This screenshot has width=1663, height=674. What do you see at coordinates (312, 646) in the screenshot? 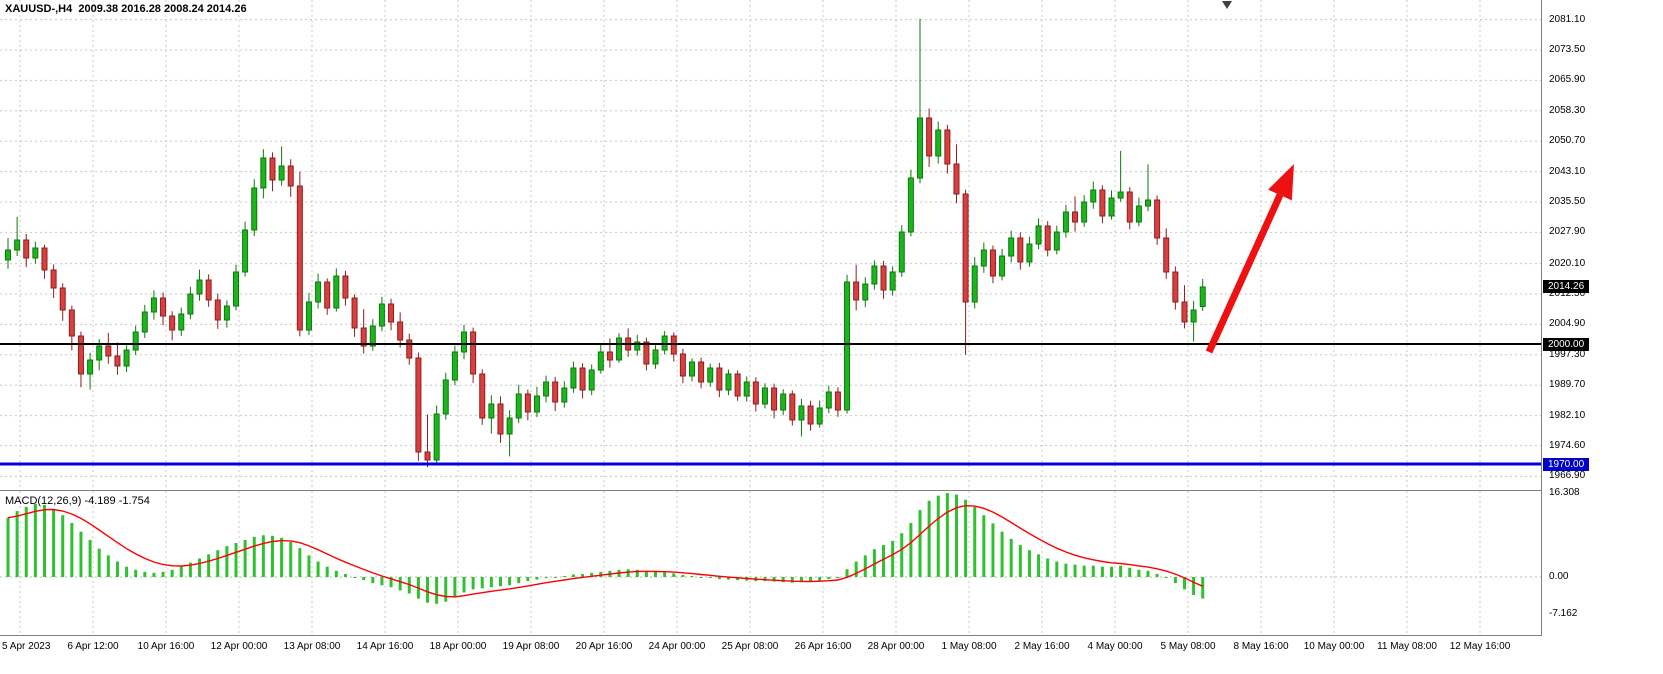
I see `time-axis-label: 13 Apr 08:00` at bounding box center [312, 646].